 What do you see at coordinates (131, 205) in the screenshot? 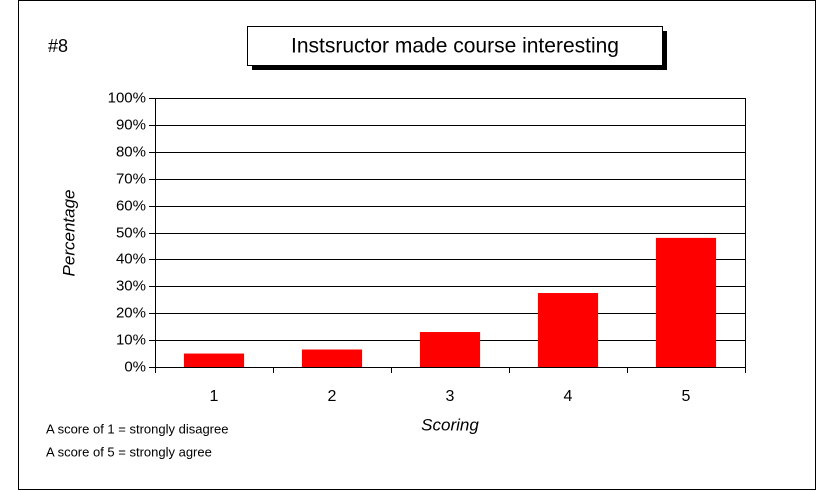
I see `y-tick-label: 60%` at bounding box center [131, 205].